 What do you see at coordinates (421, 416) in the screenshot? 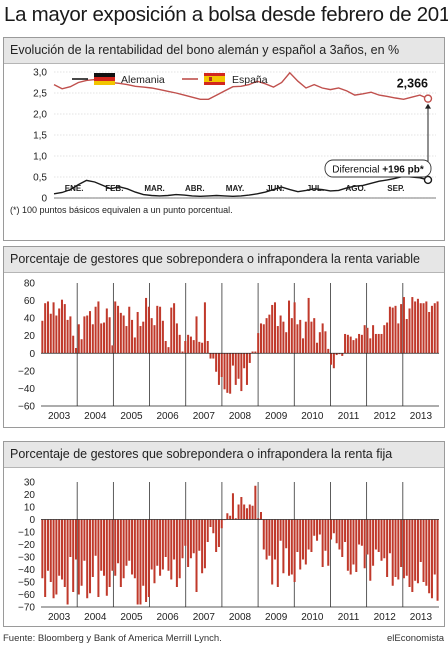
I see `year-label: 2013` at bounding box center [421, 416].